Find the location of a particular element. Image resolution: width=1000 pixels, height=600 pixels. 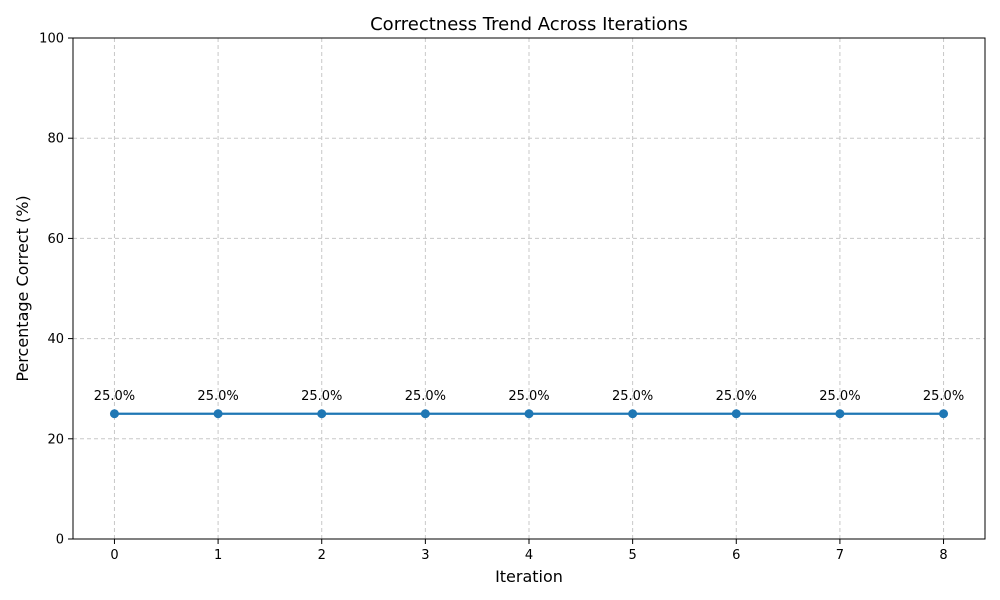

x-tick-label: 8 is located at coordinates (943, 555).